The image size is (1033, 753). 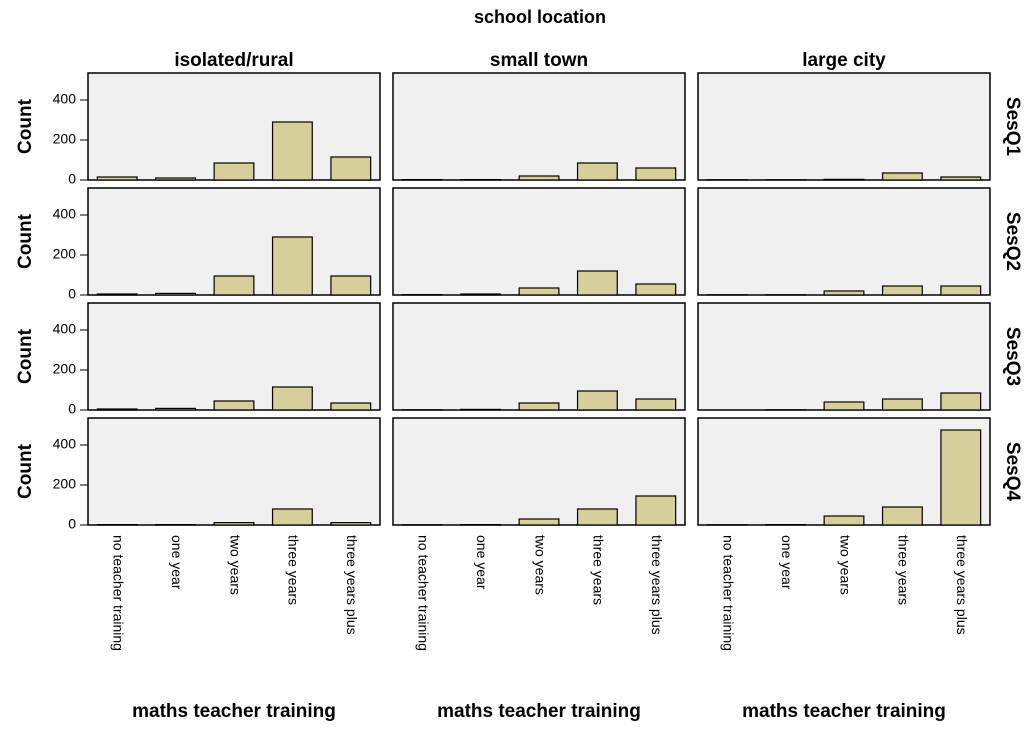 I want to click on row-label: SesQ3, so click(x=1012, y=356).